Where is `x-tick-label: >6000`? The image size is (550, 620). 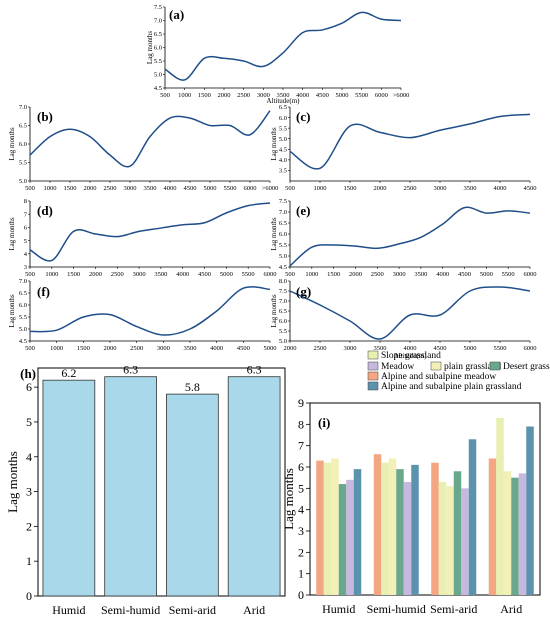
x-tick-label: >6000 is located at coordinates (270, 188).